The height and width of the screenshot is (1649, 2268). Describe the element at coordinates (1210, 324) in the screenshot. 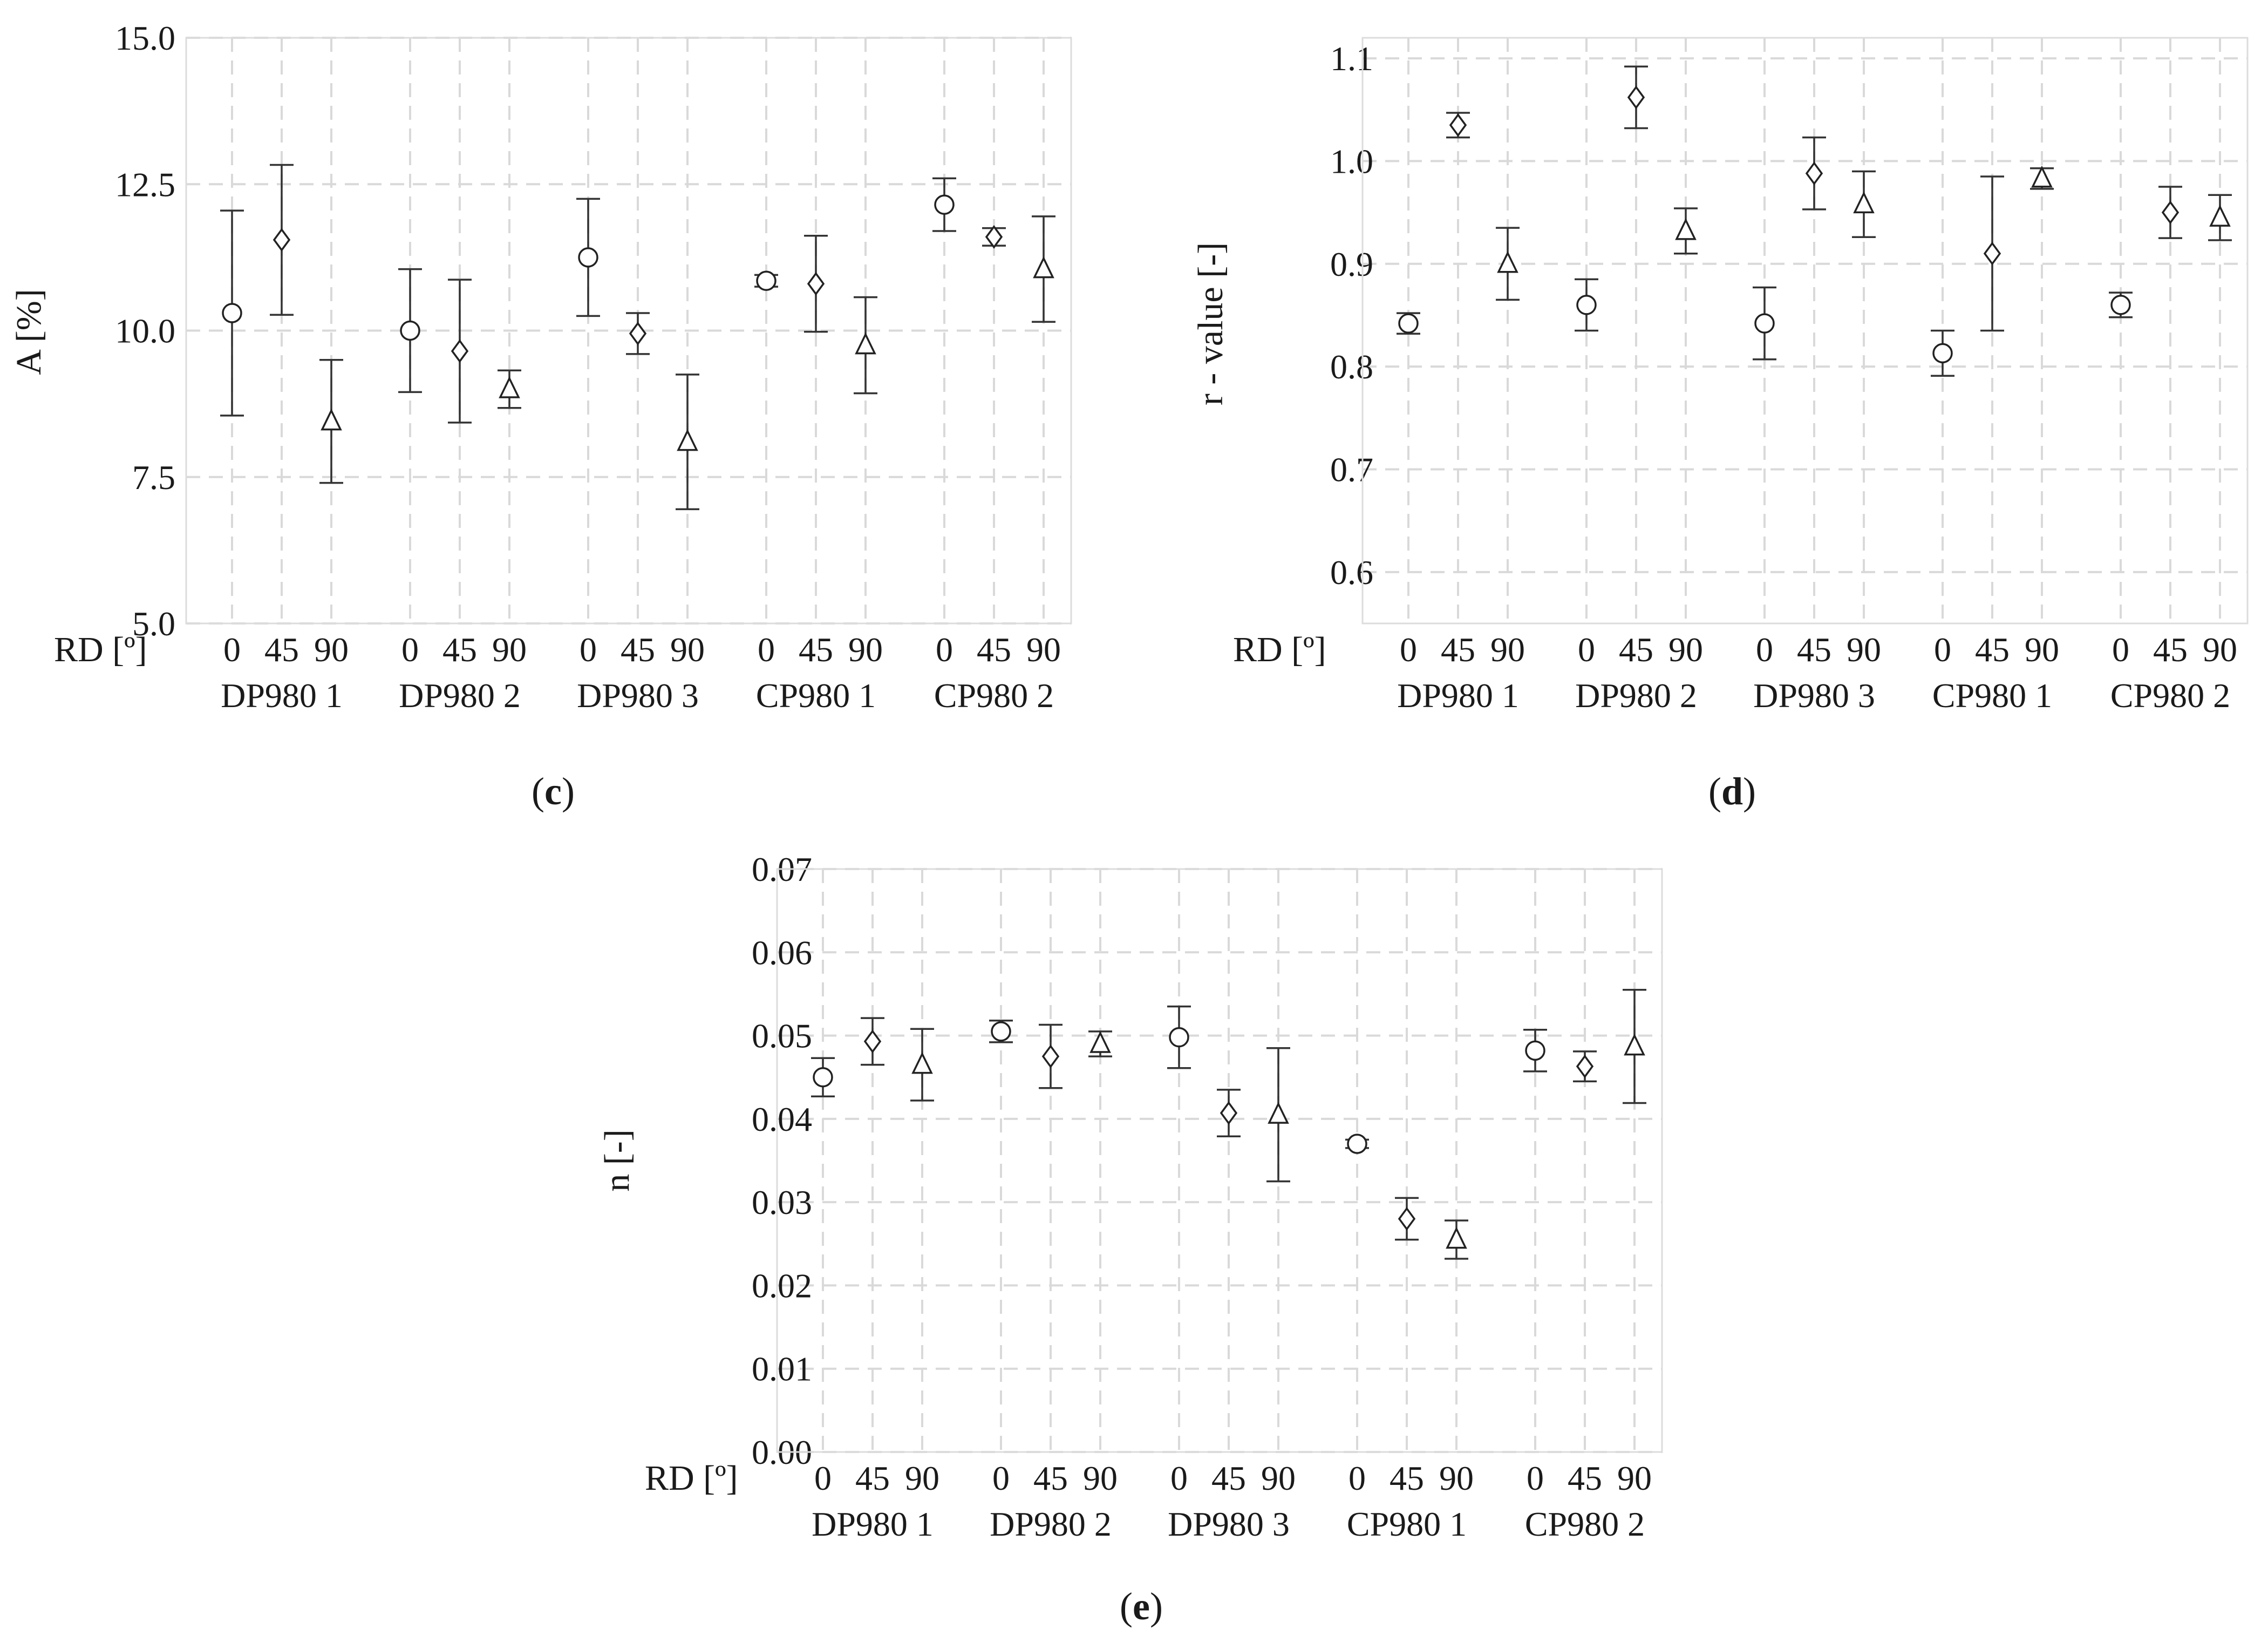

I see `y-axis-title: r - value [-]` at that location.